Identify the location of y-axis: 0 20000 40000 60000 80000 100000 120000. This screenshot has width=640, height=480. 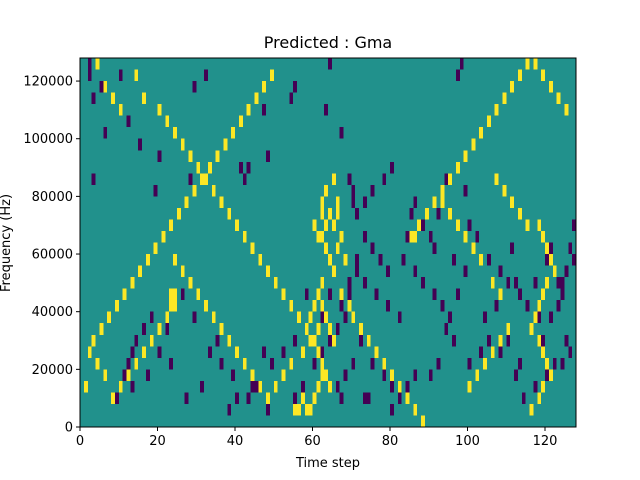
(51, 255).